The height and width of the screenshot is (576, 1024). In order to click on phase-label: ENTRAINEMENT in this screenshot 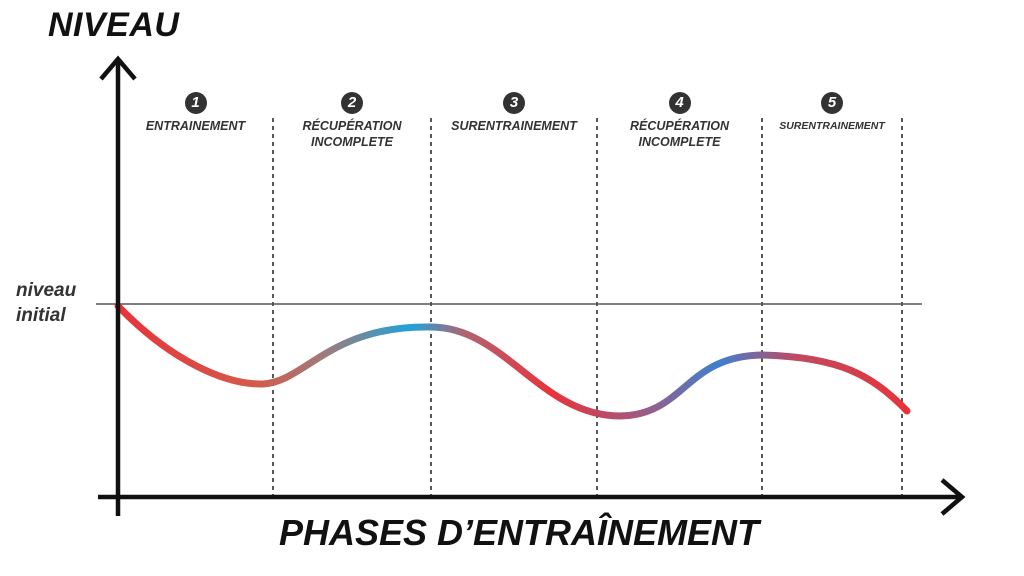, I will do `click(195, 126)`.